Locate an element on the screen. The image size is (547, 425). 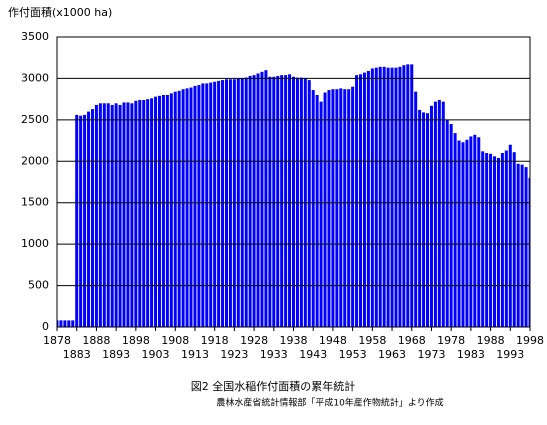
x-tick-label: 1958 is located at coordinates (372, 340).